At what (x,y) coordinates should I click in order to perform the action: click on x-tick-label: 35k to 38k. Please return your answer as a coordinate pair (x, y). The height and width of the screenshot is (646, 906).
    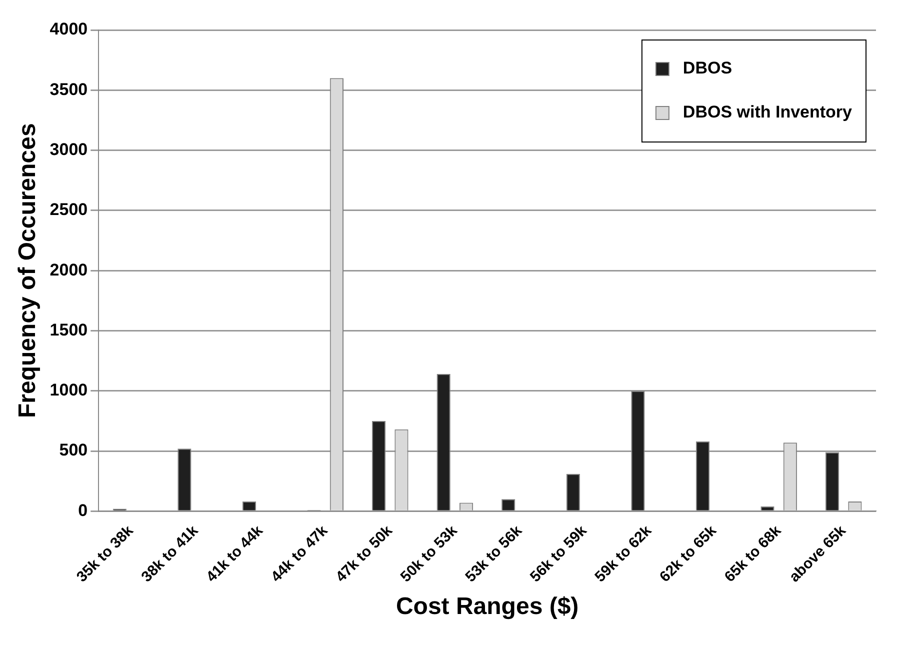
    Looking at the image, I should click on (105, 554).